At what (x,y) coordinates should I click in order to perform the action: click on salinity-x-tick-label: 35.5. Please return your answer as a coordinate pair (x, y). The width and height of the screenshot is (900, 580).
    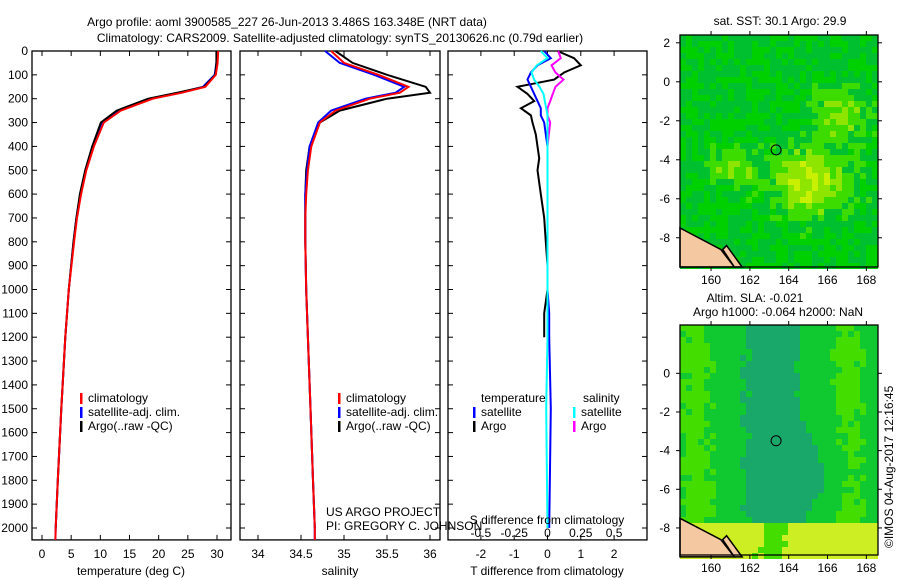
    Looking at the image, I should click on (387, 554).